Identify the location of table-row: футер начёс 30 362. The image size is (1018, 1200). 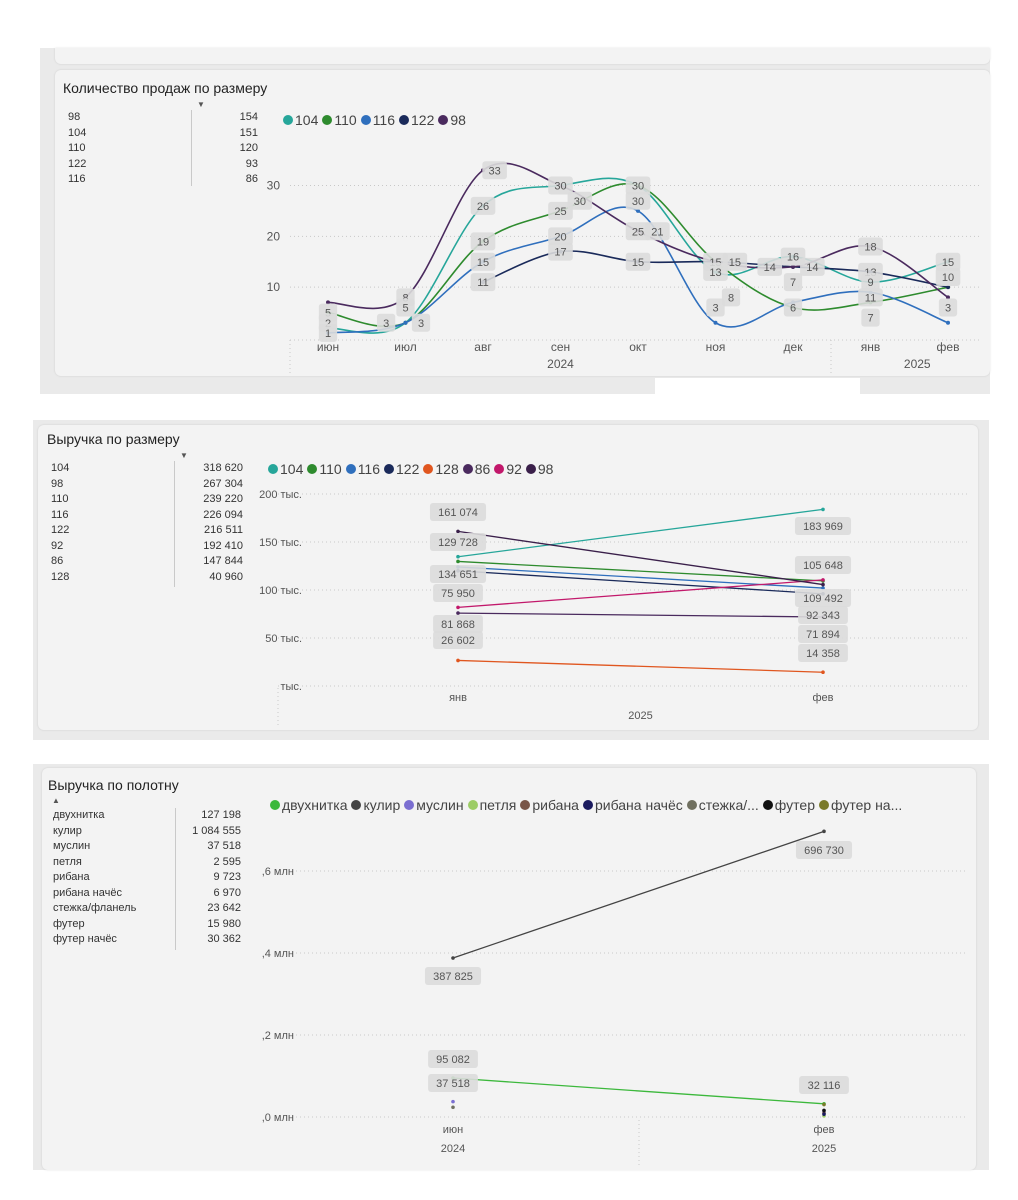
(147, 940).